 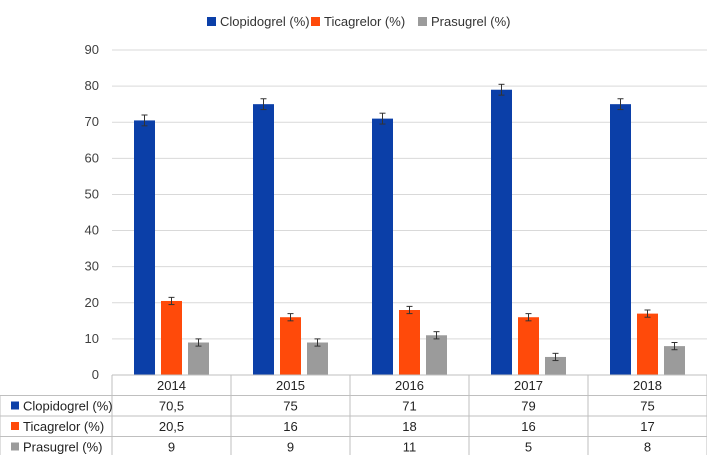 What do you see at coordinates (171, 426) in the screenshot?
I see `table-cell: 20,5` at bounding box center [171, 426].